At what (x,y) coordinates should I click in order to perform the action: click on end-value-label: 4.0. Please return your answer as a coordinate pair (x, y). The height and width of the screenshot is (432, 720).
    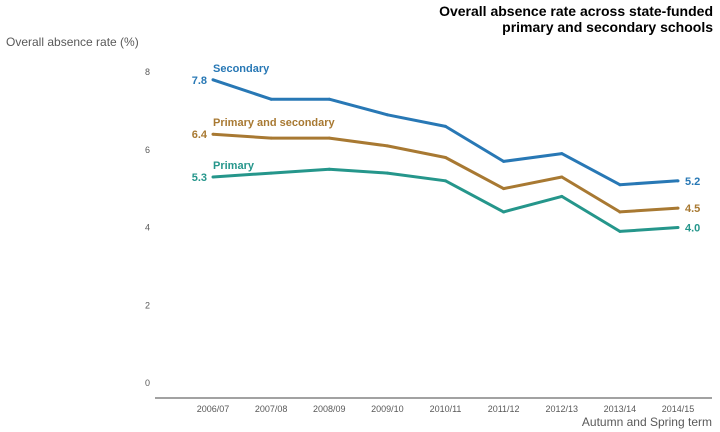
    Looking at the image, I should click on (692, 229).